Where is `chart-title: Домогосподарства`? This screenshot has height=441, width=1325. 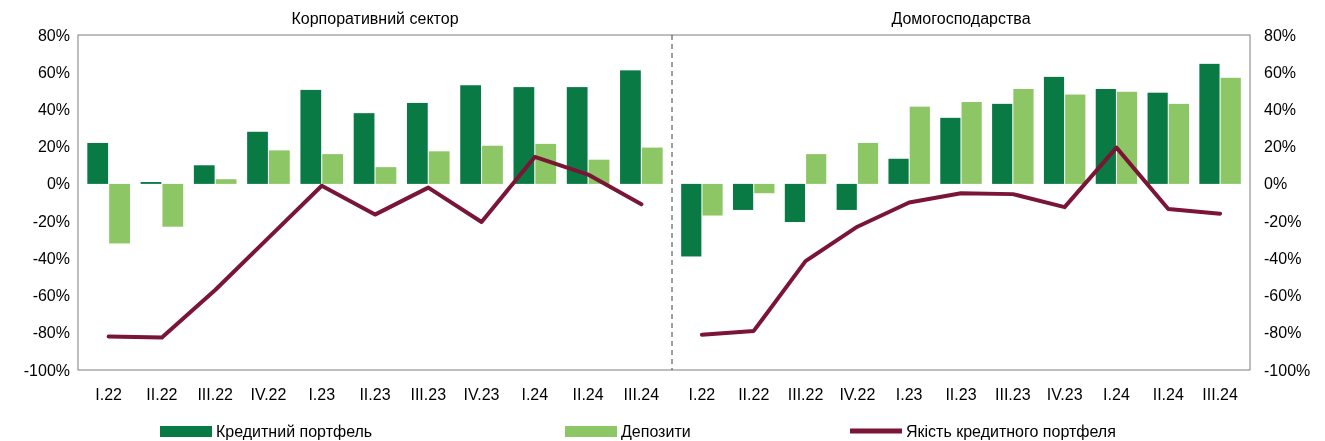
chart-title: Домогосподарства is located at coordinates (961, 18).